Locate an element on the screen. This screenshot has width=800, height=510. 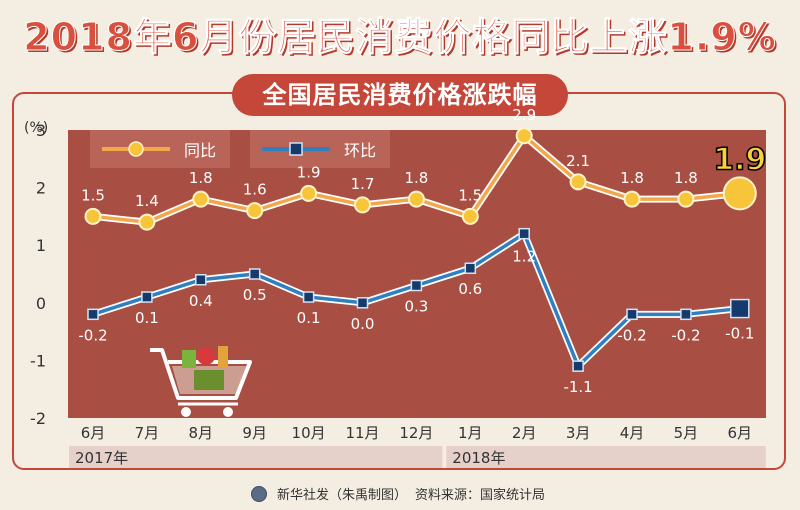
y-tick-label: 0 is located at coordinates (41, 303).